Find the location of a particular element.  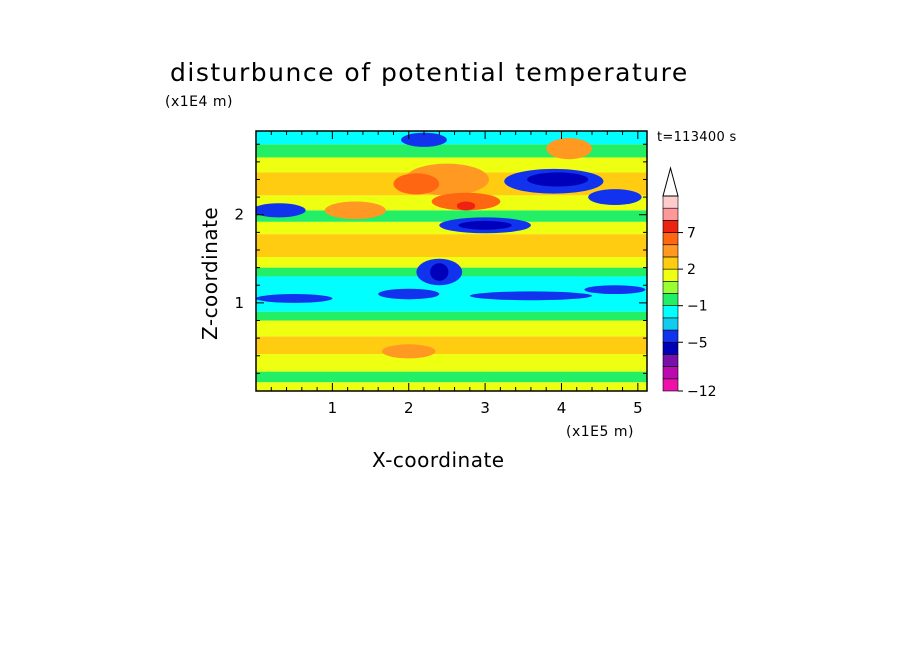

z-axis-unit: (x1E4 m) is located at coordinates (199, 102).